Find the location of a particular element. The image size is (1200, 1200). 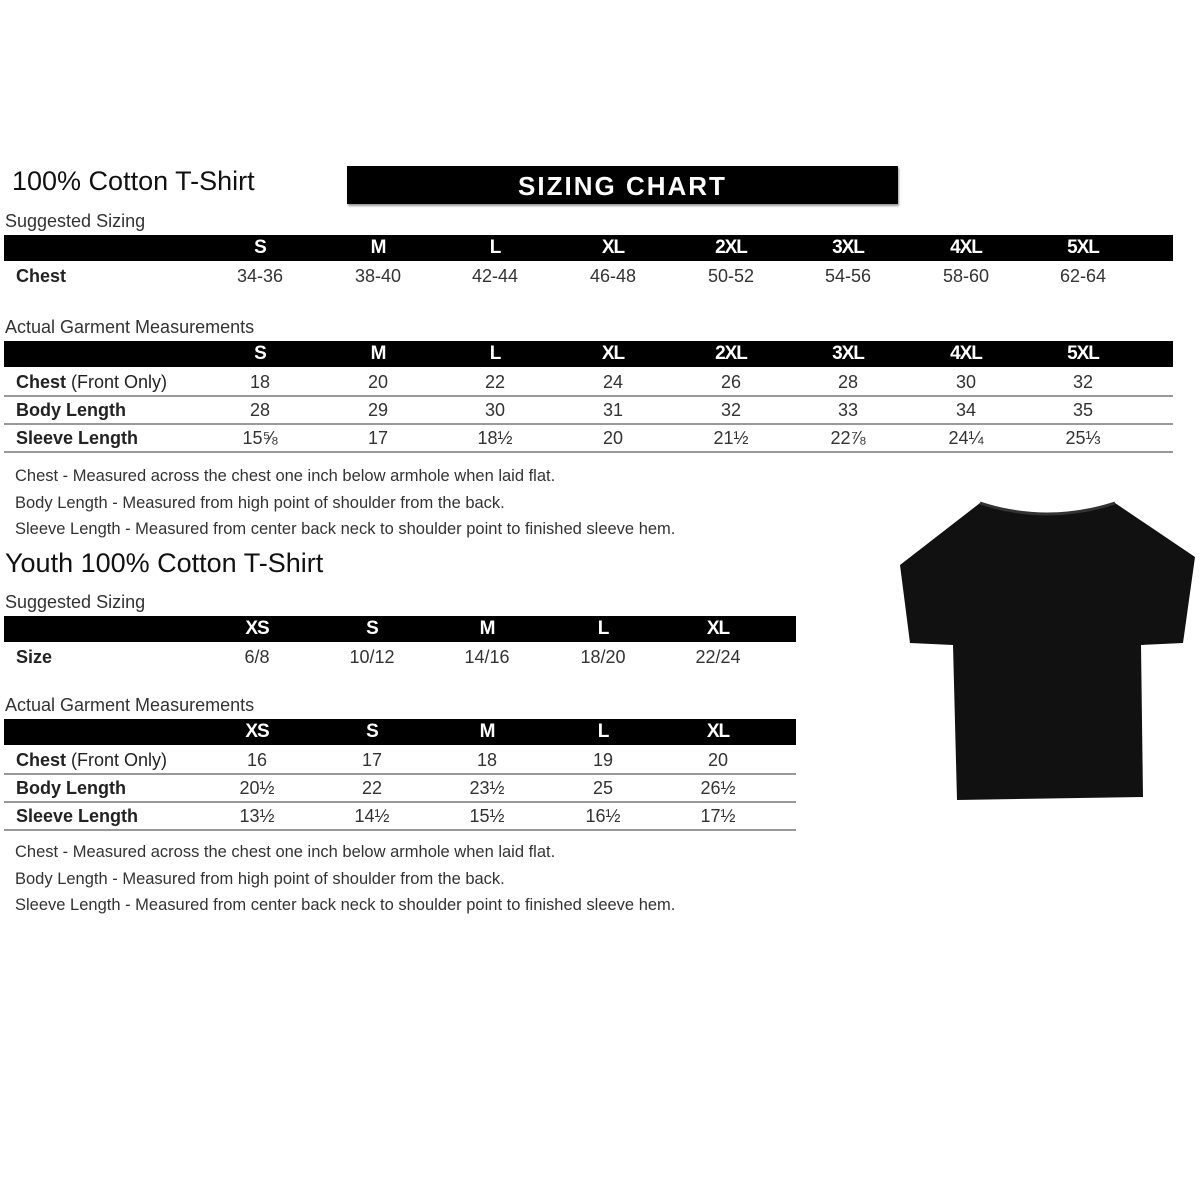

table-row: Sleeve Length 15⅝ 17 18½ 20 21½ 22⅞ 24¼ 25⅓ is located at coordinates (588, 439).